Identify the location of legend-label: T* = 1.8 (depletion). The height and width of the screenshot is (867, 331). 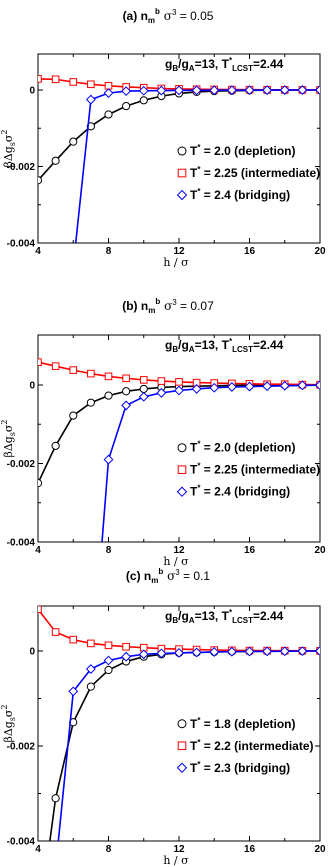
(242, 723).